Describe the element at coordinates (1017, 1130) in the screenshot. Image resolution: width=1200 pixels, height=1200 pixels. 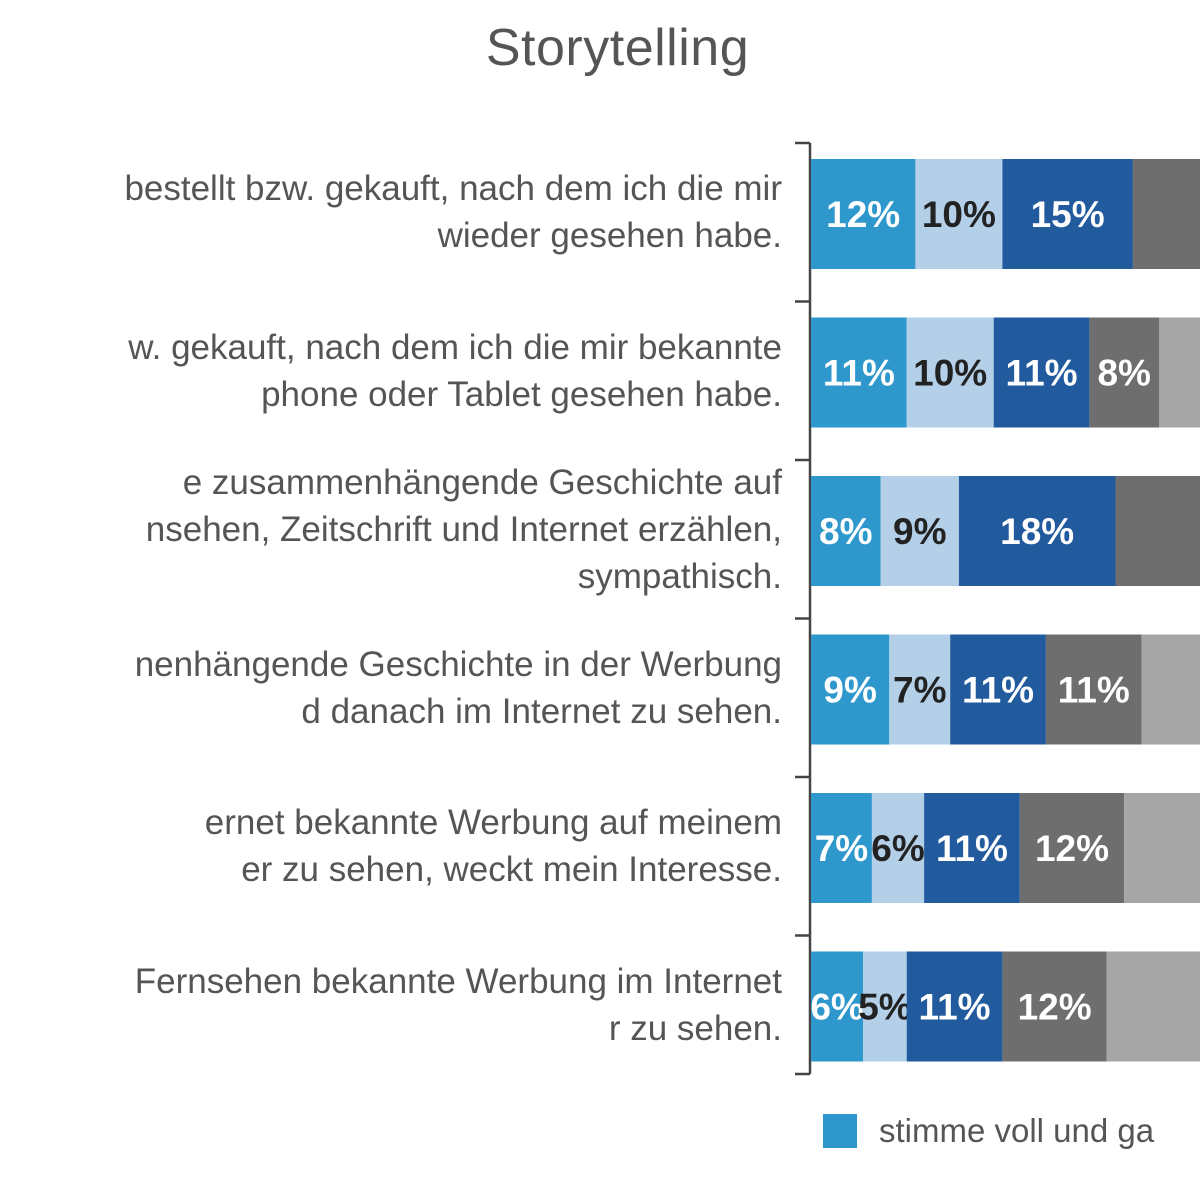
I see `legend-label: stimme voll und ga` at that location.